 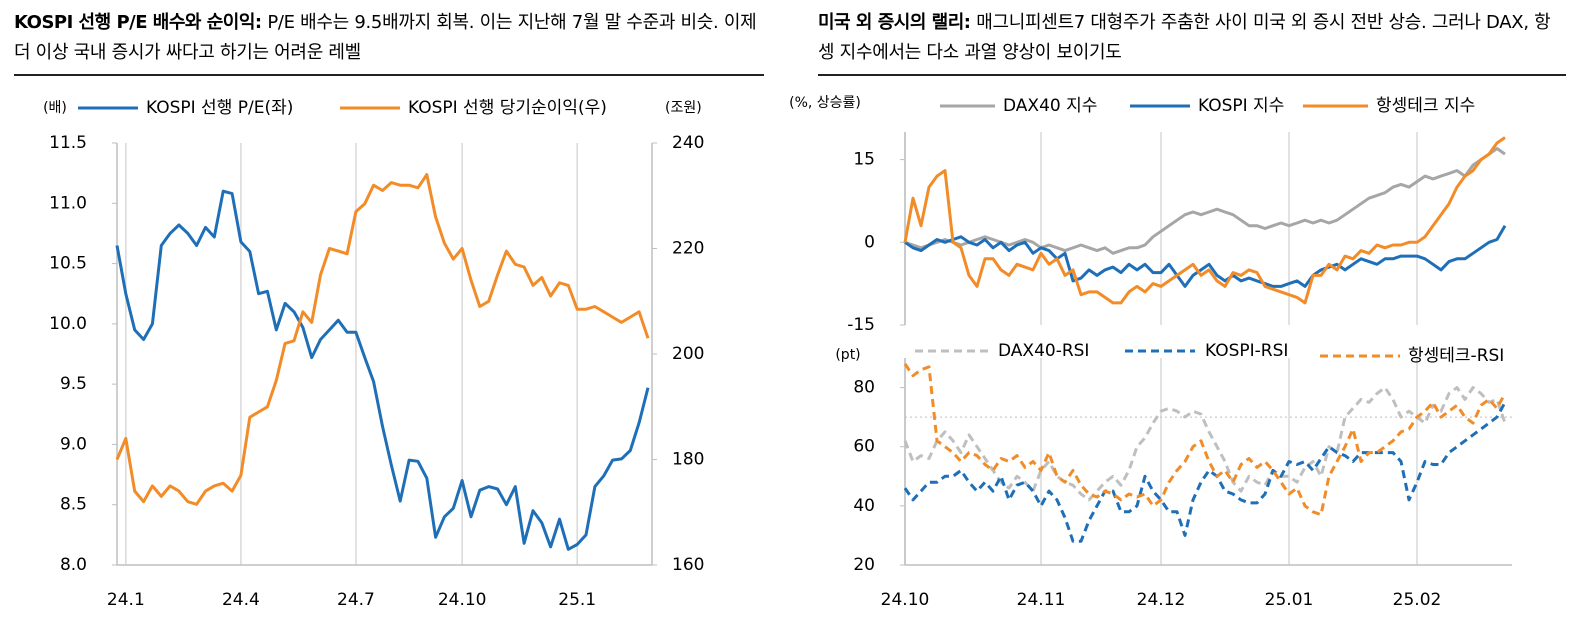 I want to click on y-tick-label: -15, so click(x=861, y=325).